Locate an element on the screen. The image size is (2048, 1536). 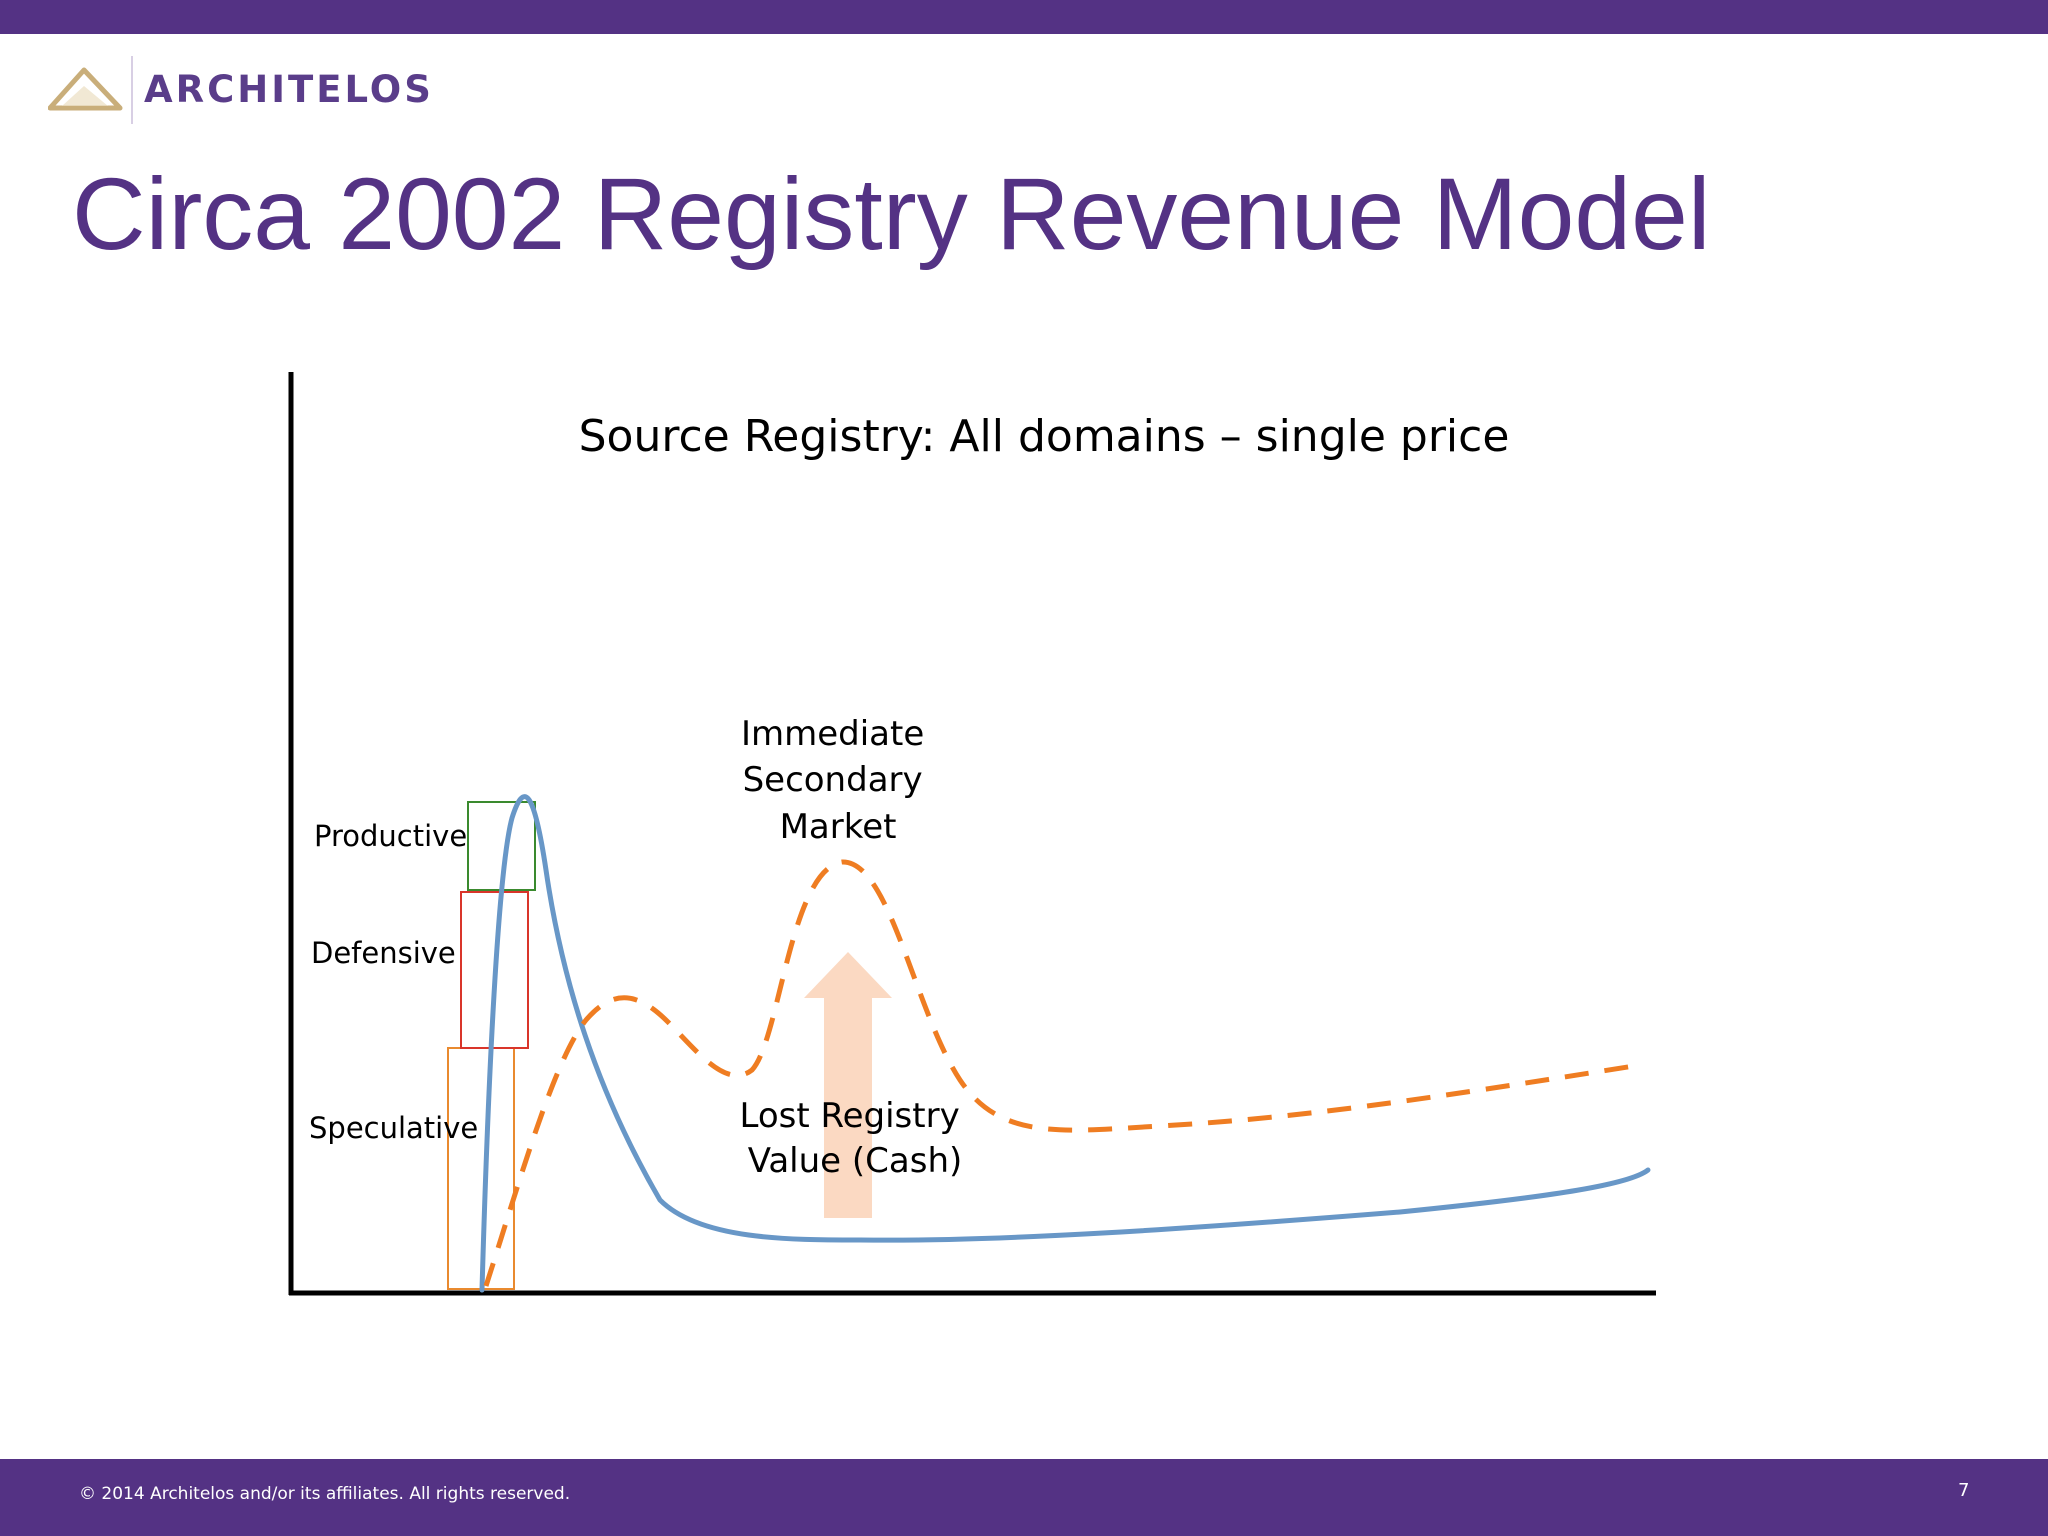
immediate-secondary-market-label: Immediate Secondary Market is located at coordinates (838, 780).